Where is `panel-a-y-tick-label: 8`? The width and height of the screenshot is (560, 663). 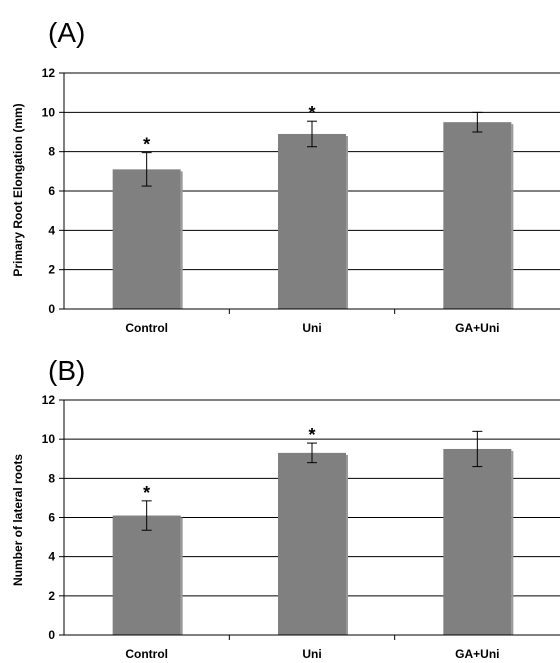 panel-a-y-tick-label: 8 is located at coordinates (51, 152).